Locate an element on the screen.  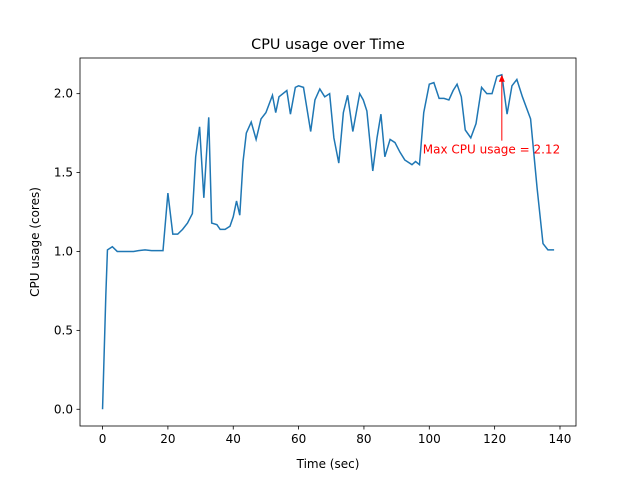
y-tick-label: 0.0 is located at coordinates (63, 409).